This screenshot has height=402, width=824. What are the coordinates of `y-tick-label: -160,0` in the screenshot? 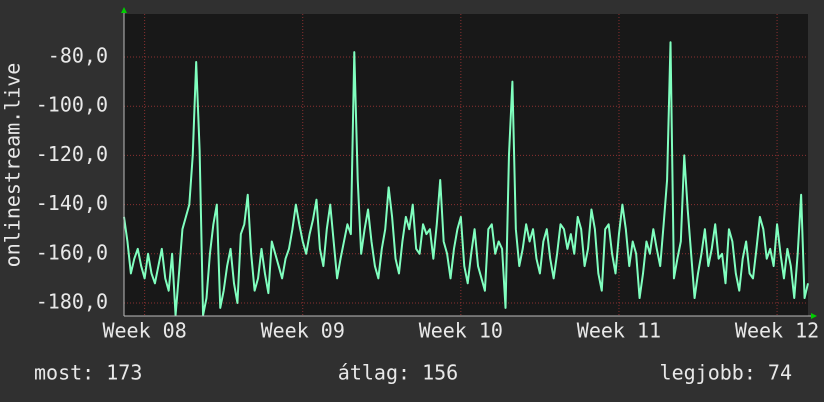 It's located at (72, 252).